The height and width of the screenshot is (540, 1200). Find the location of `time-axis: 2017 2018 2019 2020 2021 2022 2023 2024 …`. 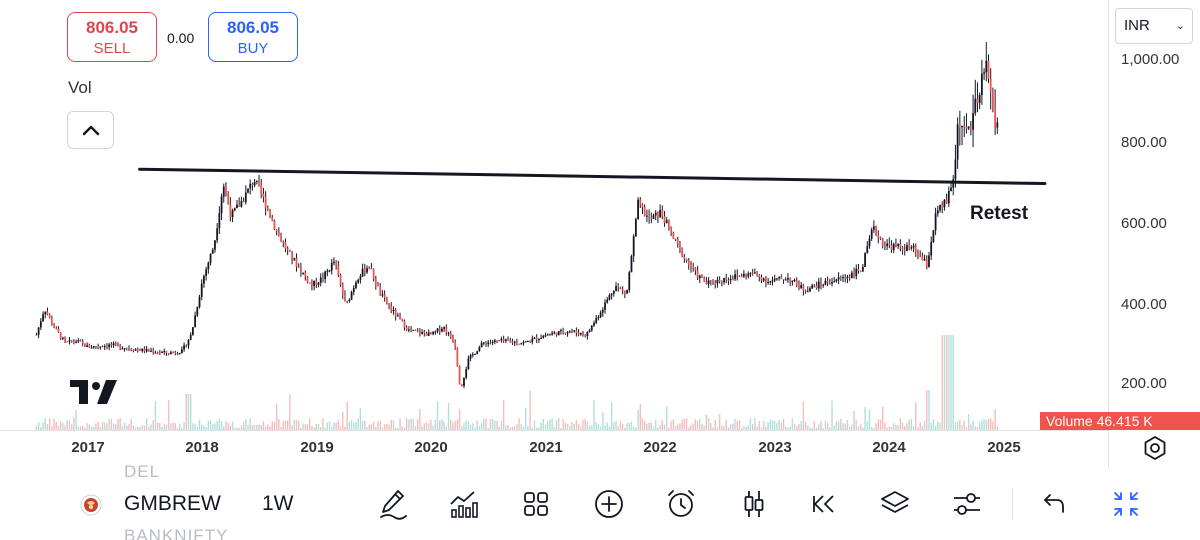

time-axis: 2017 2018 2019 2020 2021 2022 2023 2024 … is located at coordinates (554, 449).